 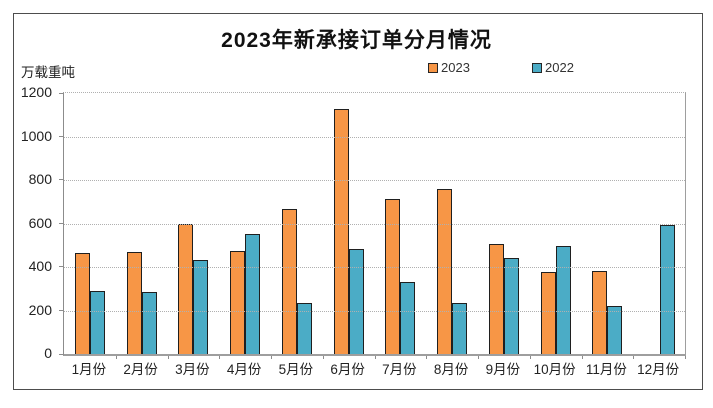 I want to click on bar-2022-5月份, so click(x=304, y=328).